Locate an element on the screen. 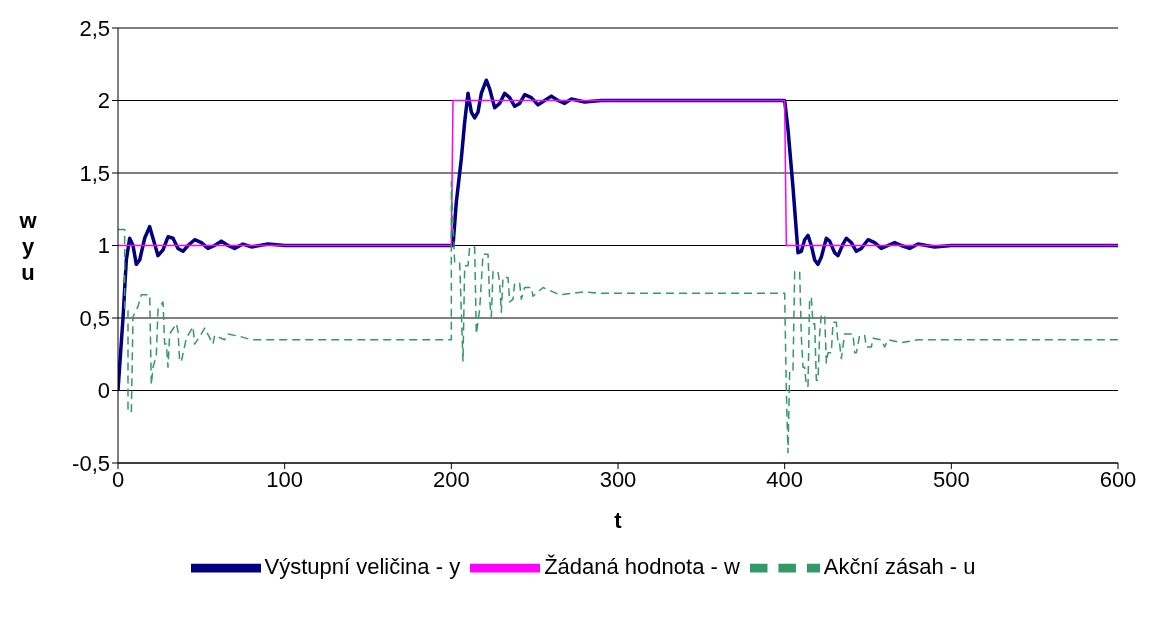  x-tick-label: 200 is located at coordinates (451, 479).